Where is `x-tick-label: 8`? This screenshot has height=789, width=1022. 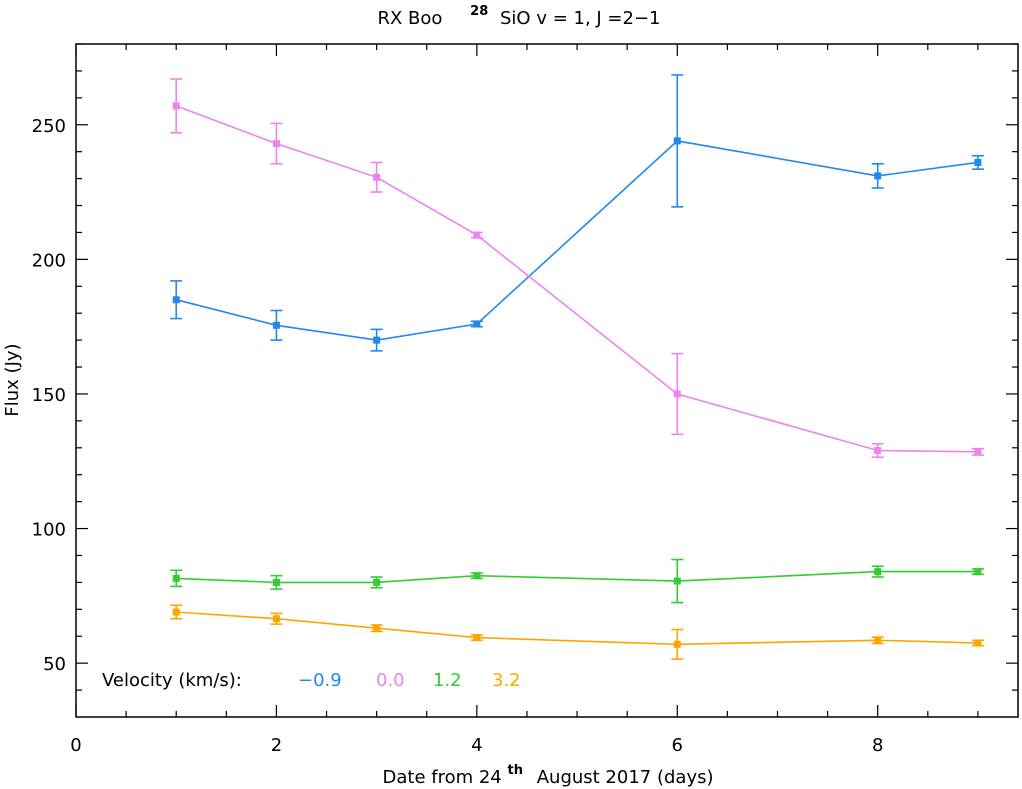
x-tick-label: 8 is located at coordinates (877, 745).